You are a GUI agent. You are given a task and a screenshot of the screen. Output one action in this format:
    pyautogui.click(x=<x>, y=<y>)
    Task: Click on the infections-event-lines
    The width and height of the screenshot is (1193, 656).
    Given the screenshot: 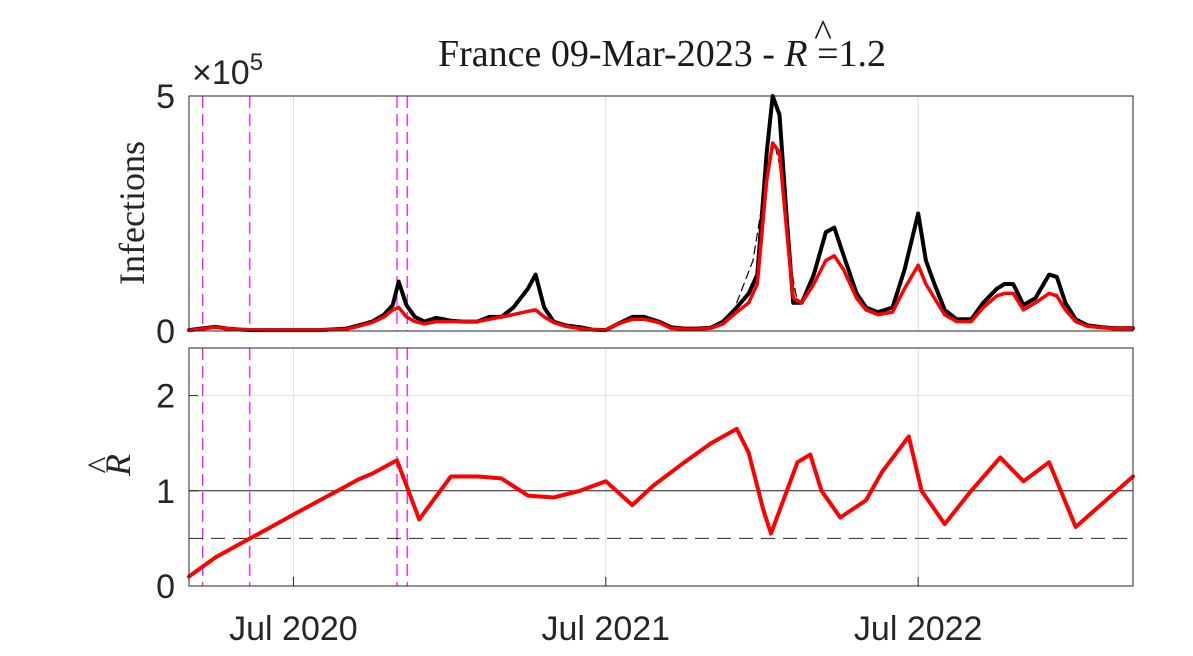 What is the action you would take?
    pyautogui.click(x=305, y=213)
    